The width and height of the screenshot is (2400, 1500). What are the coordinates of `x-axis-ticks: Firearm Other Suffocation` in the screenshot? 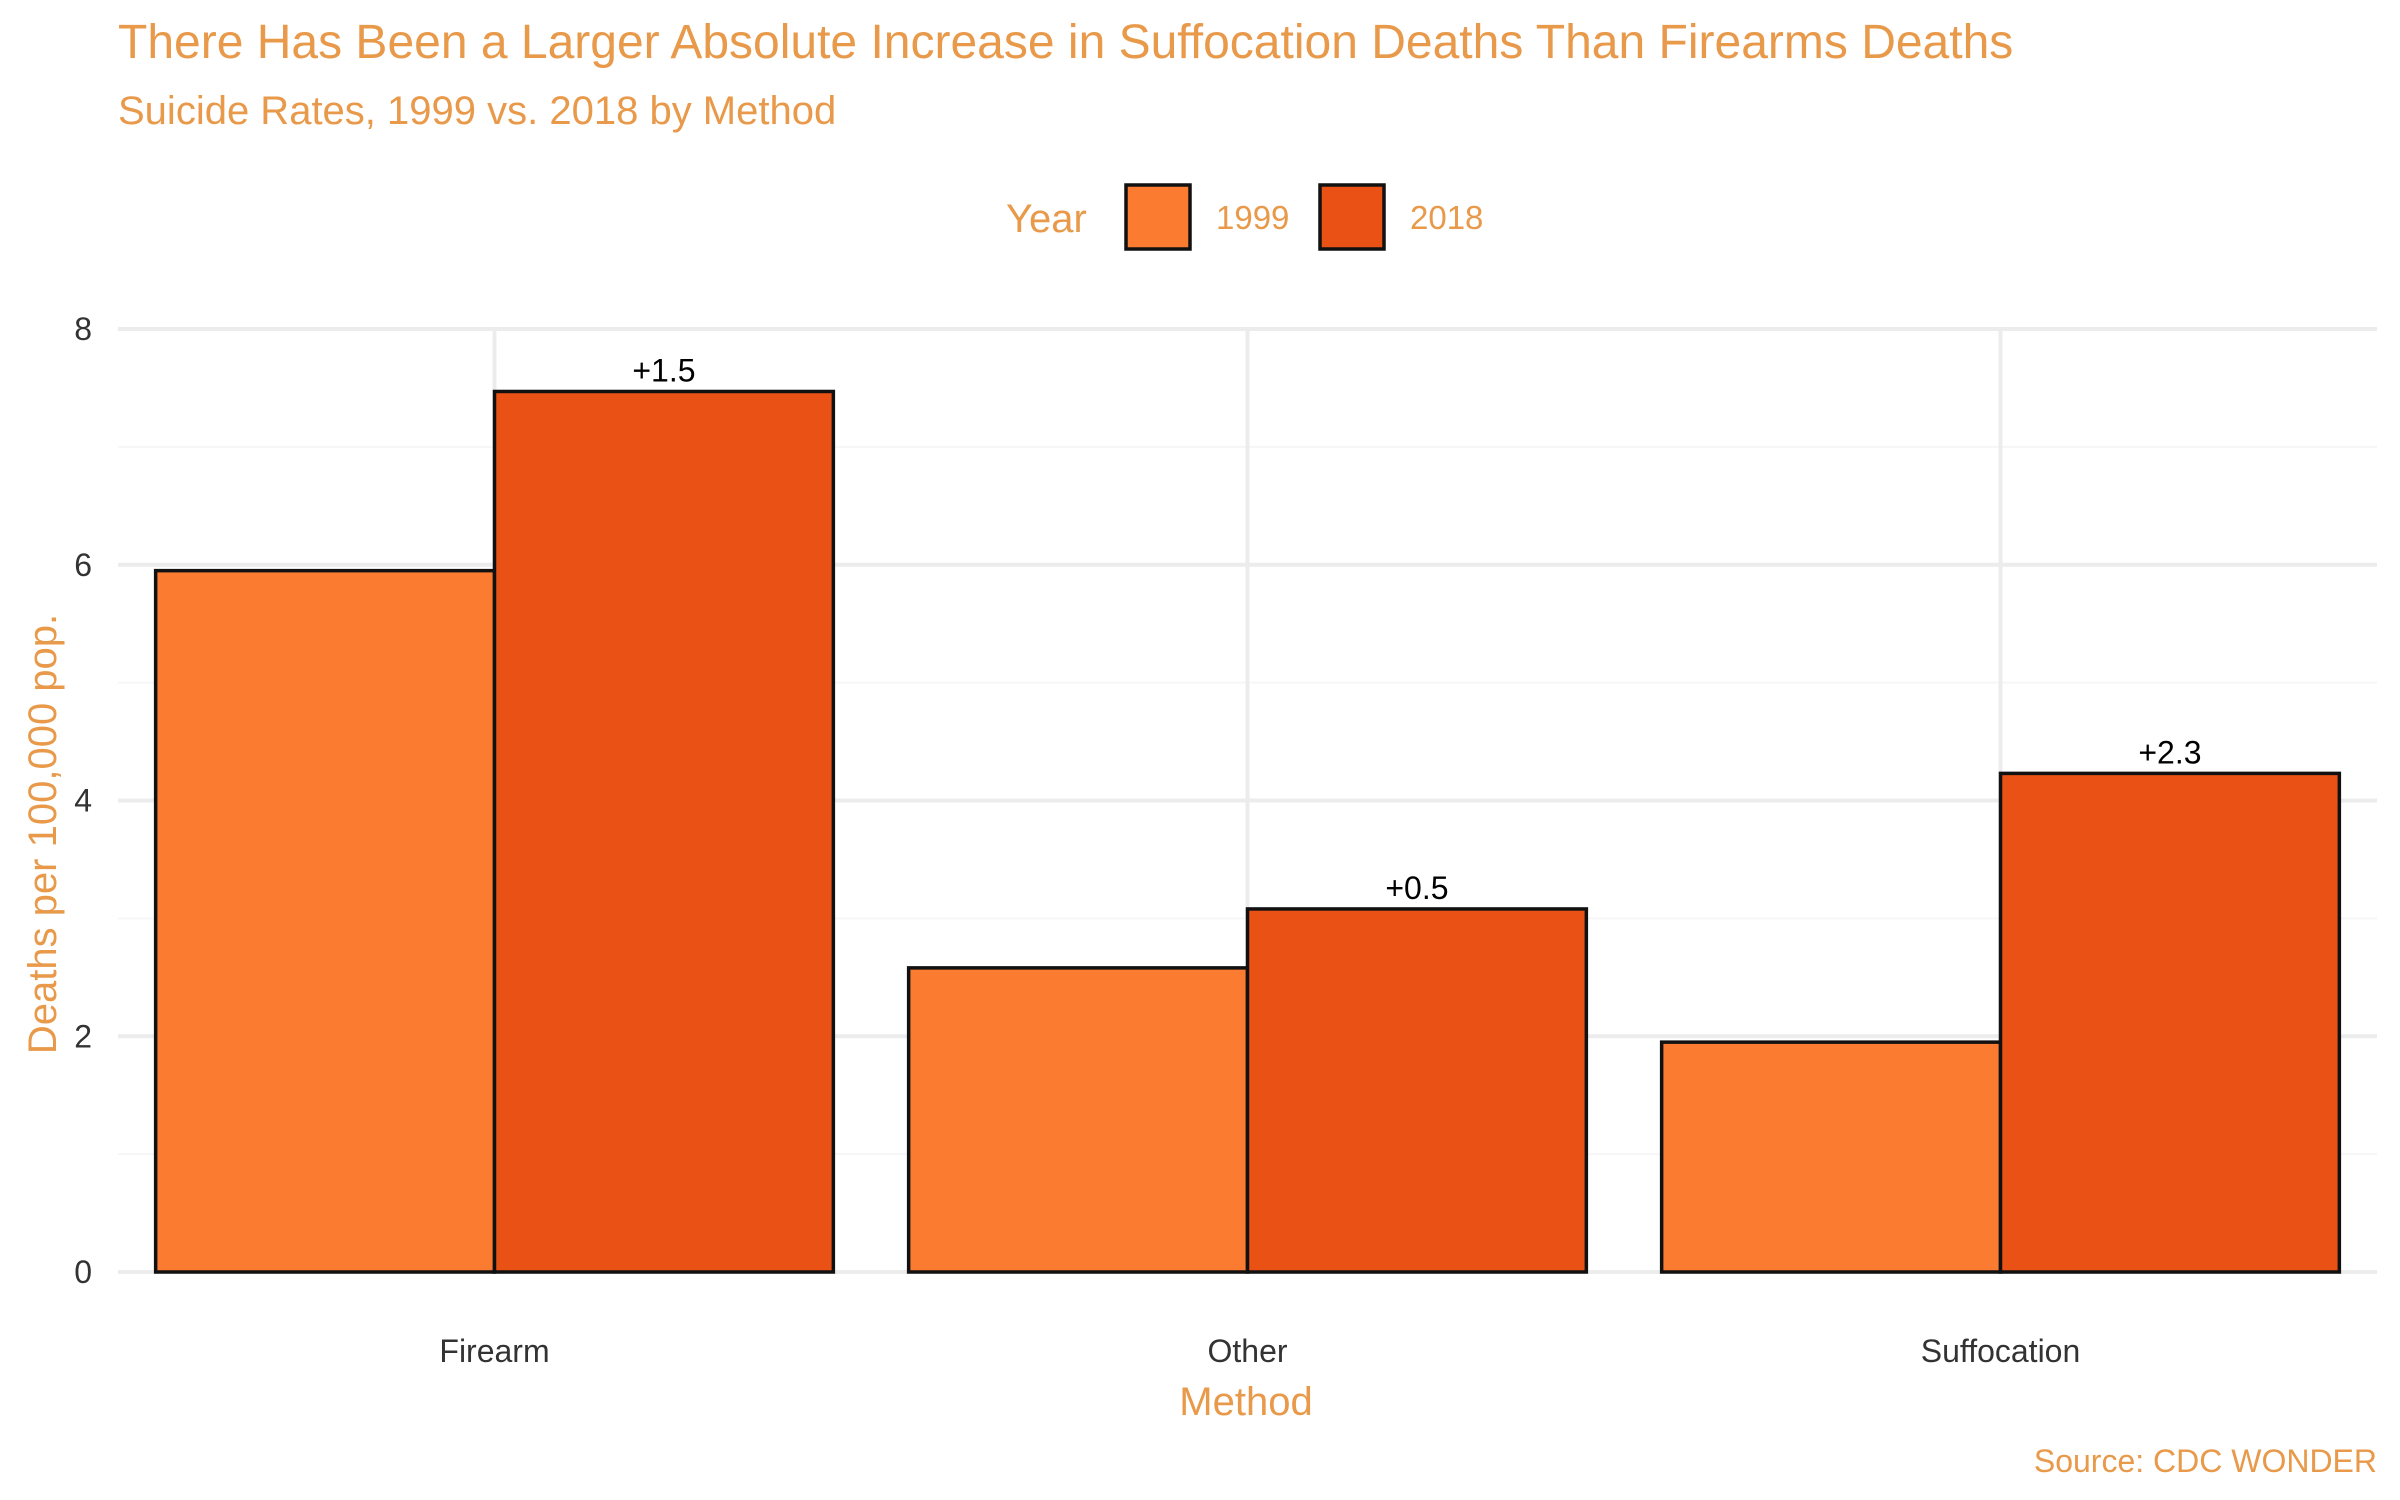 It's located at (1259, 1351).